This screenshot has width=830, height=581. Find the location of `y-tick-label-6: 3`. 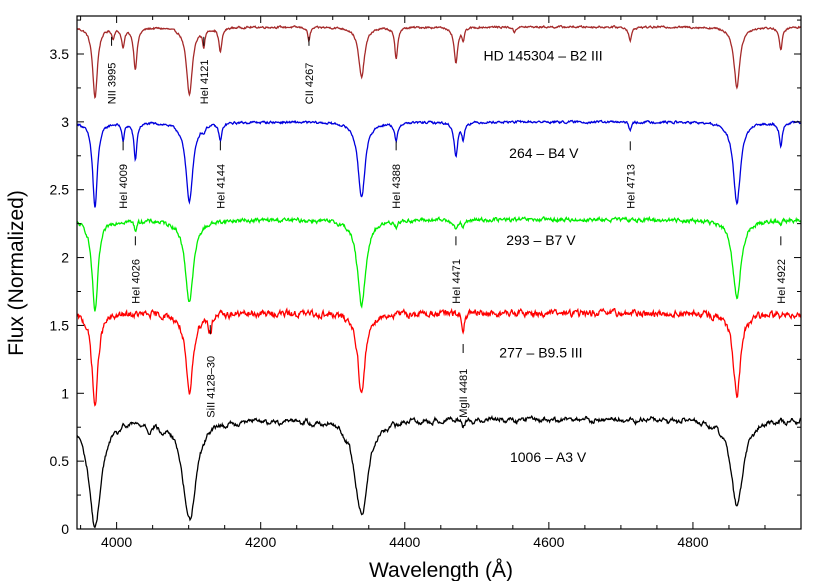

y-tick-label-6: 3 is located at coordinates (65, 122).